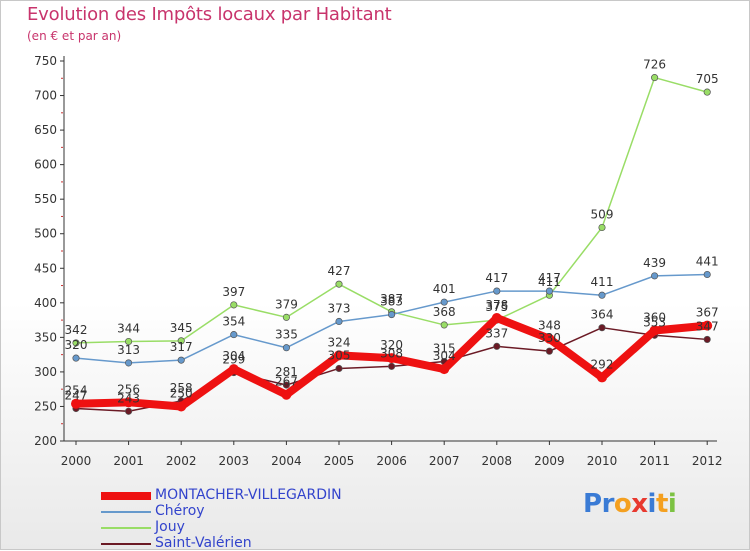 This screenshot has width=750, height=551. Describe the element at coordinates (45, 61) in the screenshot. I see `y-tick-label: 750` at that location.